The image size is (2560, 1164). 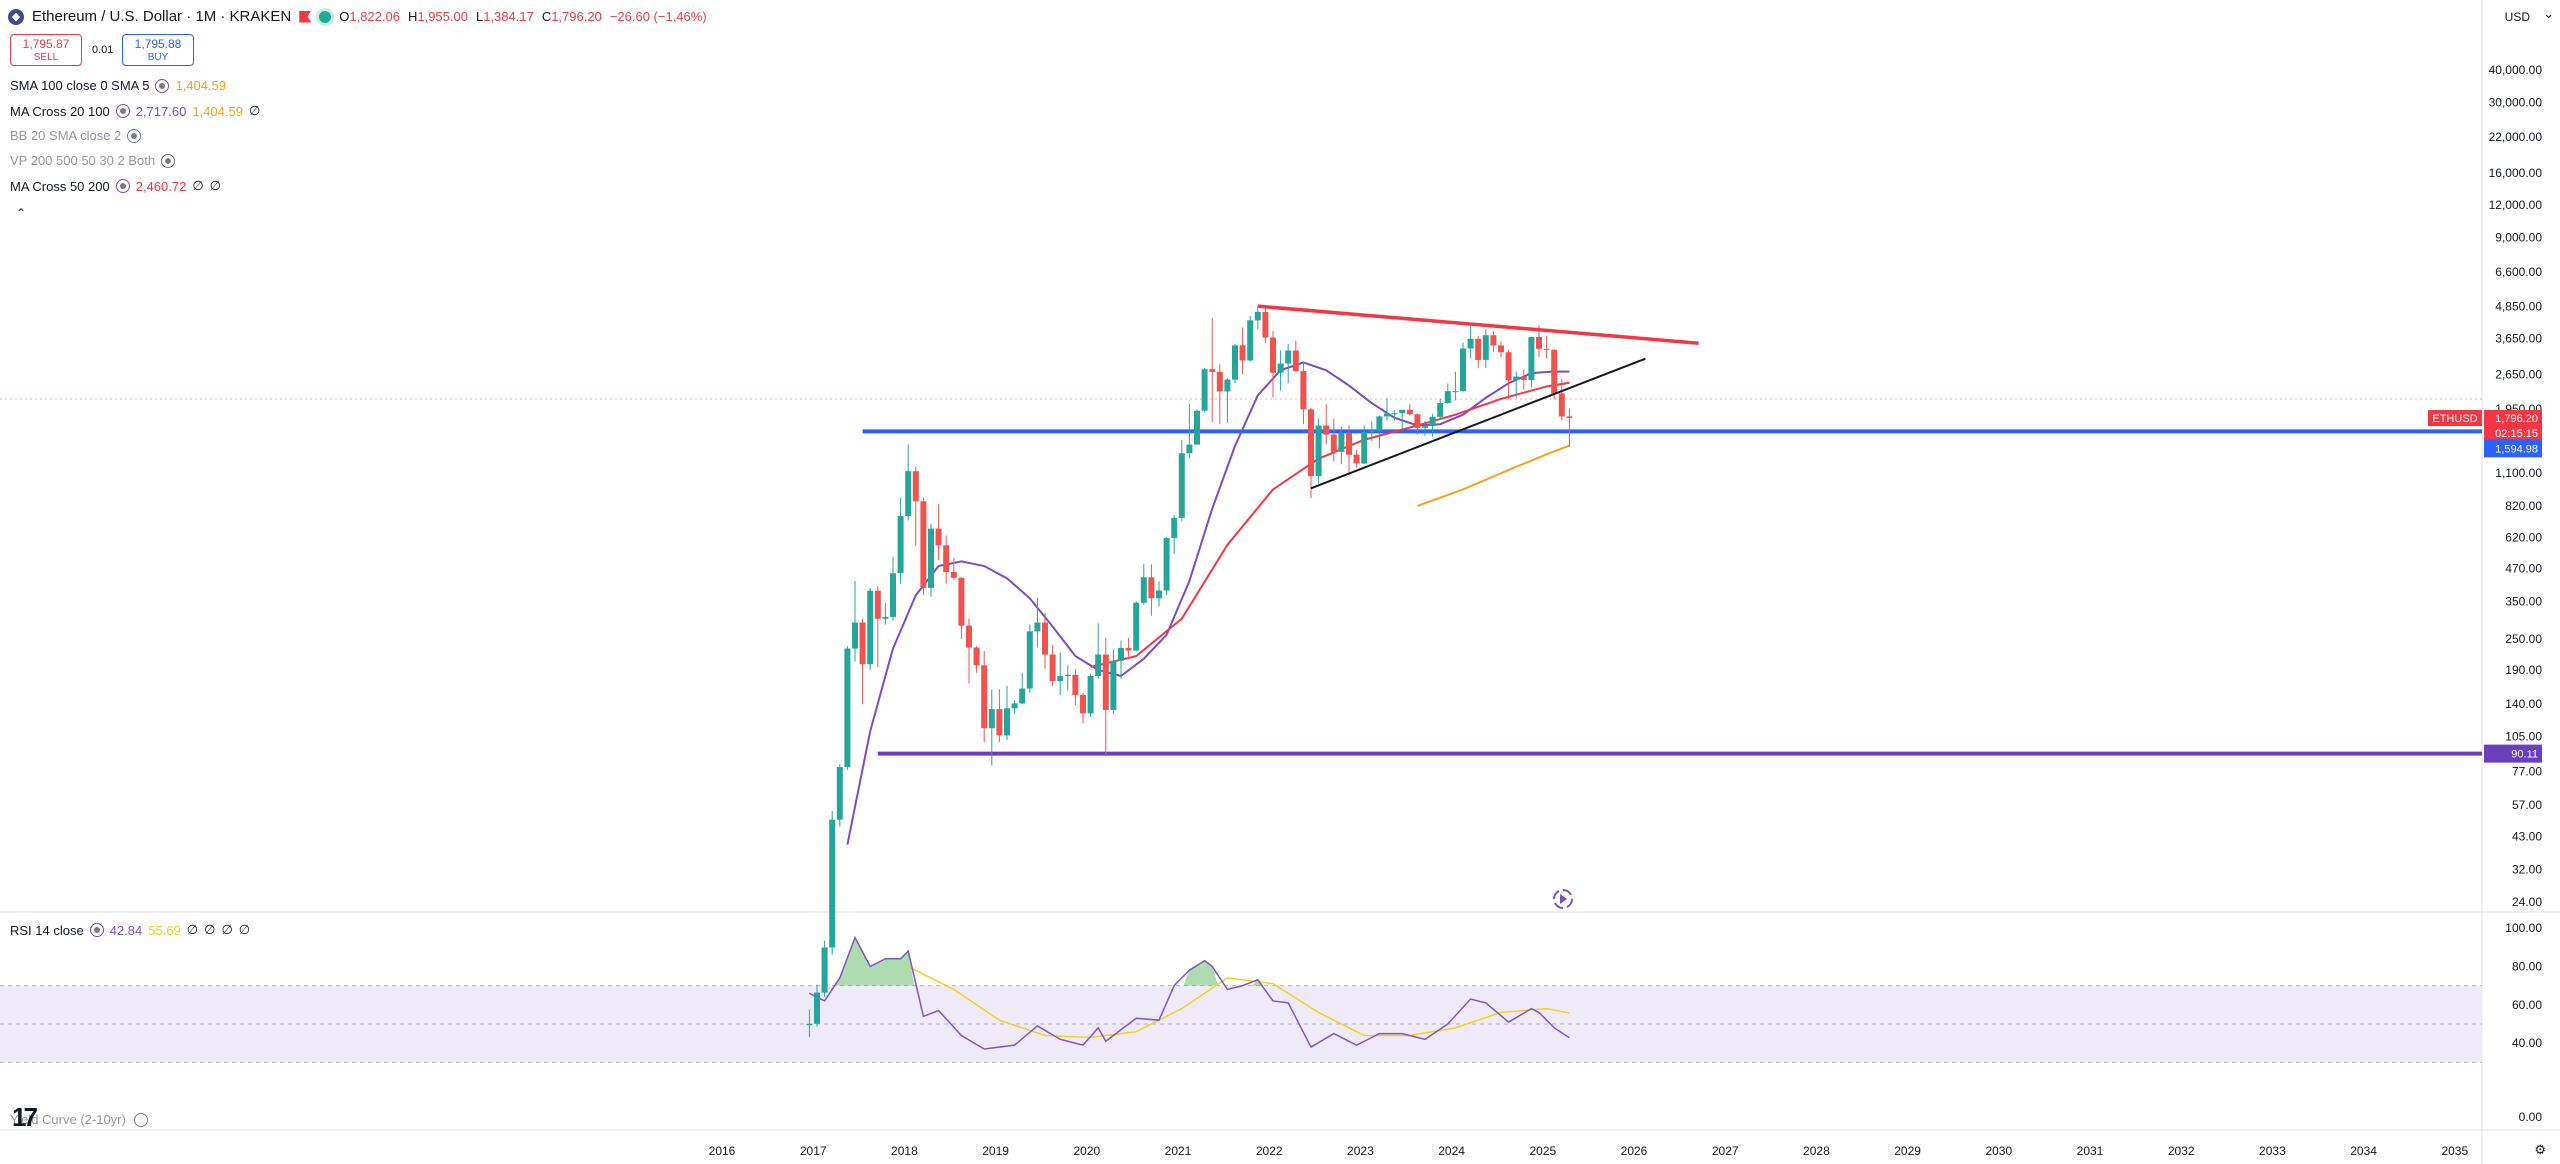 What do you see at coordinates (162, 16) in the screenshot?
I see `symbol-title: Ethereum / U.S. Dollar · 1M · KRAKEN` at bounding box center [162, 16].